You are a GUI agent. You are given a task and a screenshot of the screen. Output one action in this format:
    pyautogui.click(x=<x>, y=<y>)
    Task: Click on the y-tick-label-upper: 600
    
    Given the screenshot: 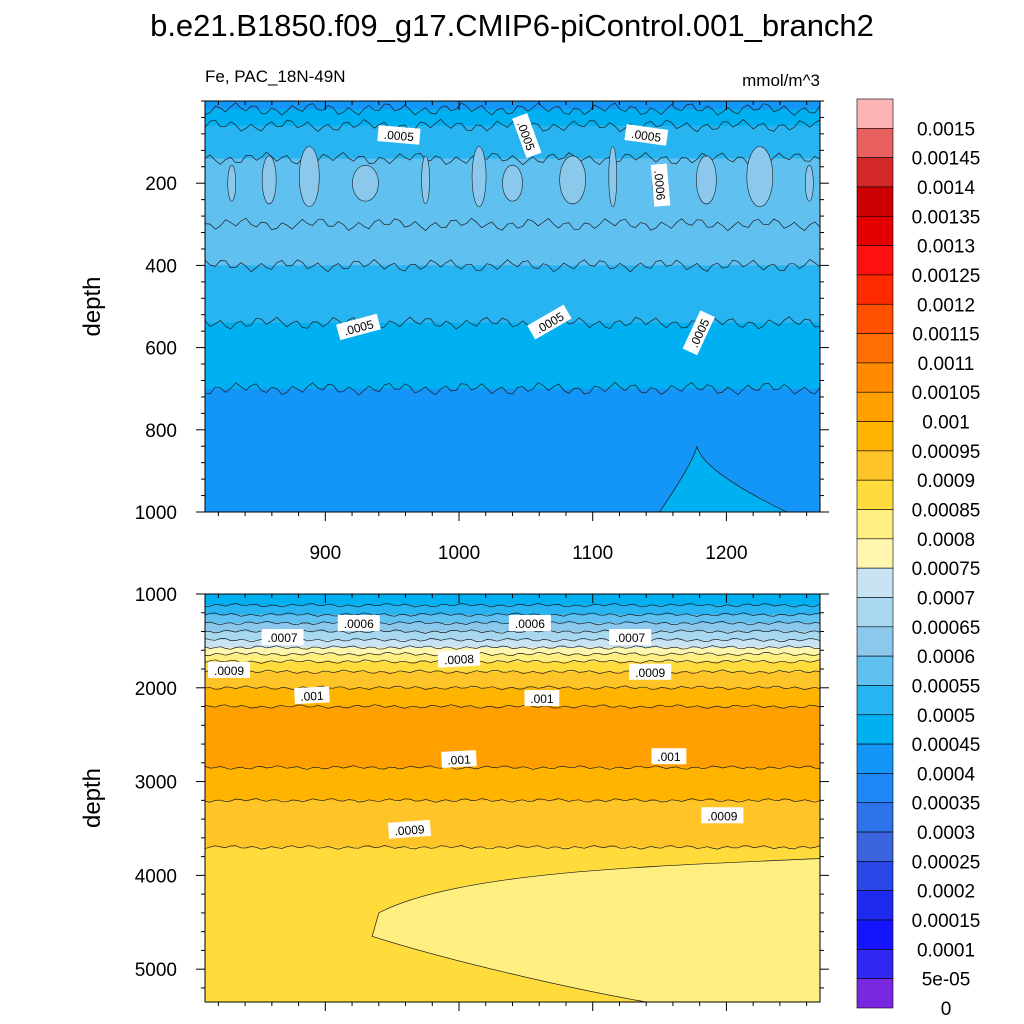 What is the action you would take?
    pyautogui.click(x=161, y=349)
    